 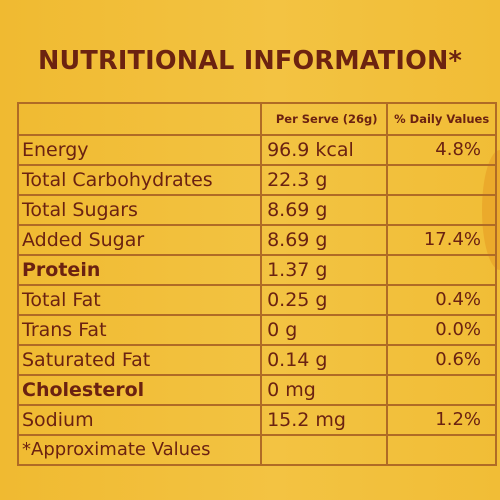 I want to click on per-serve-value: 0.14 g, so click(x=324, y=360).